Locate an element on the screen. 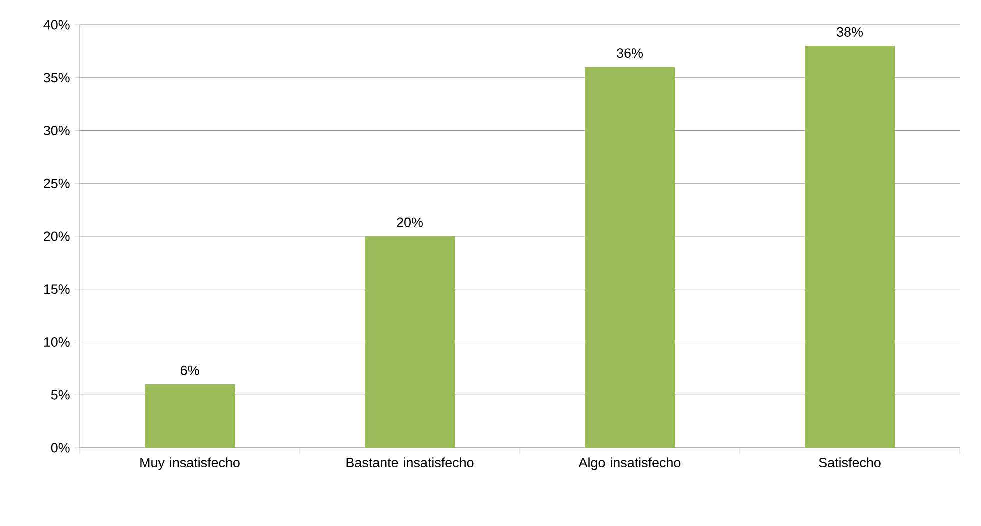  y-tick-label: 40% is located at coordinates (57, 25).